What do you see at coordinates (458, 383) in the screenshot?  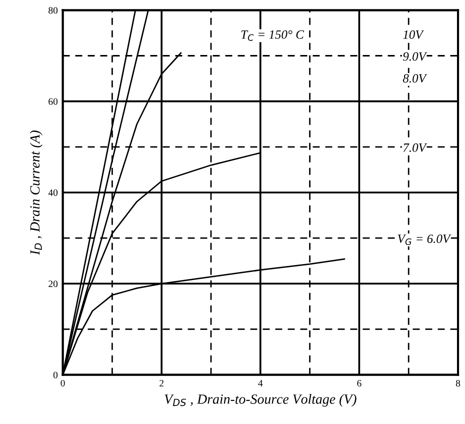 I see `x-tick-label: 8` at bounding box center [458, 383].